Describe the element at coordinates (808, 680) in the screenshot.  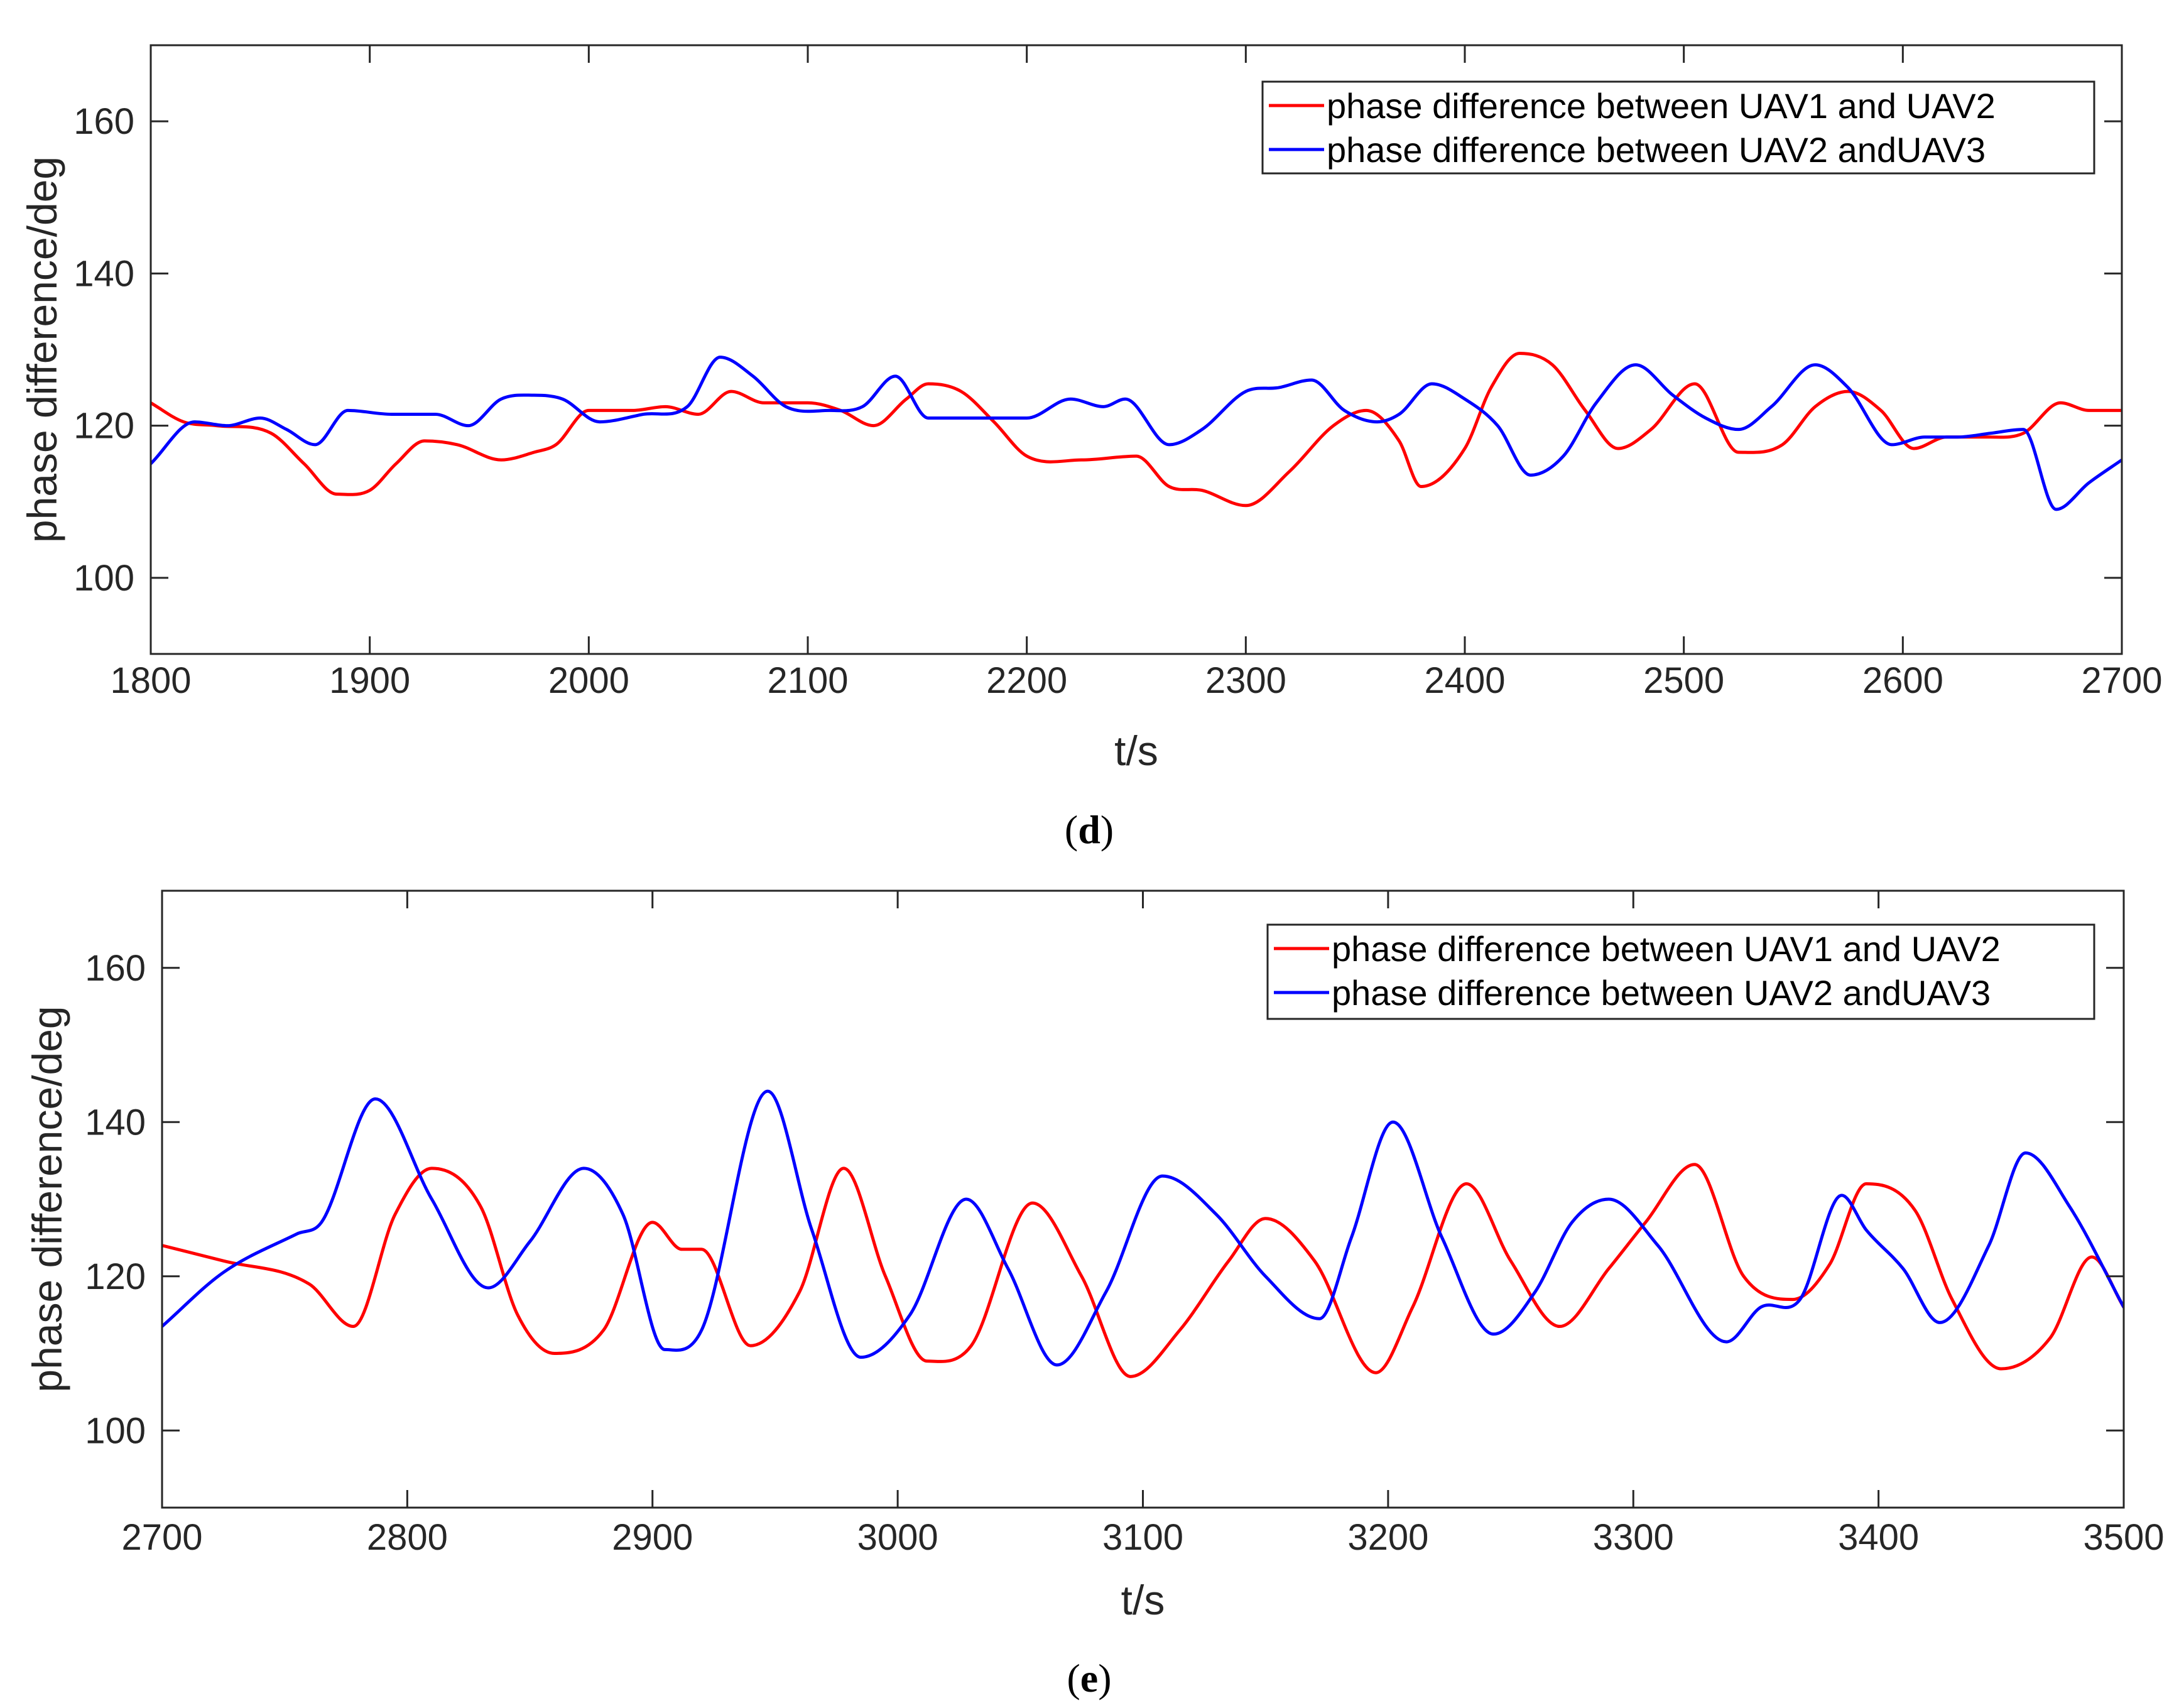
I see `x-tick-label: 2100` at that location.